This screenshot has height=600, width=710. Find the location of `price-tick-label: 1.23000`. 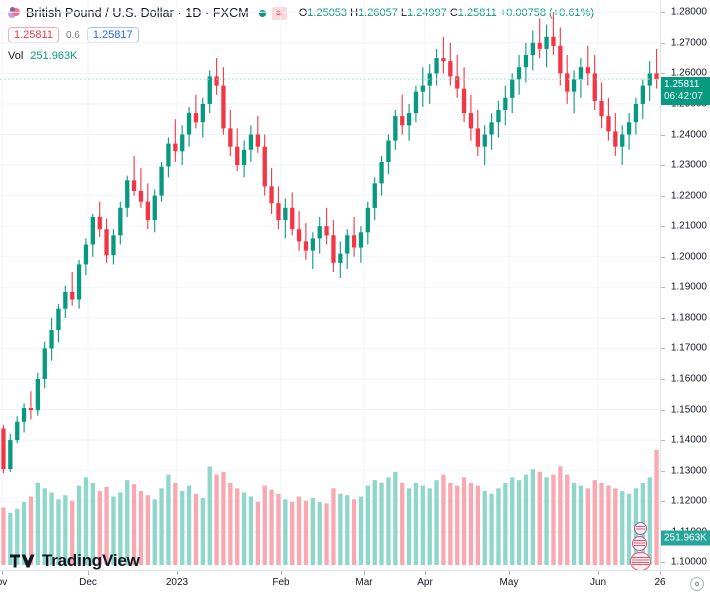

price-tick-label: 1.23000 is located at coordinates (688, 165).